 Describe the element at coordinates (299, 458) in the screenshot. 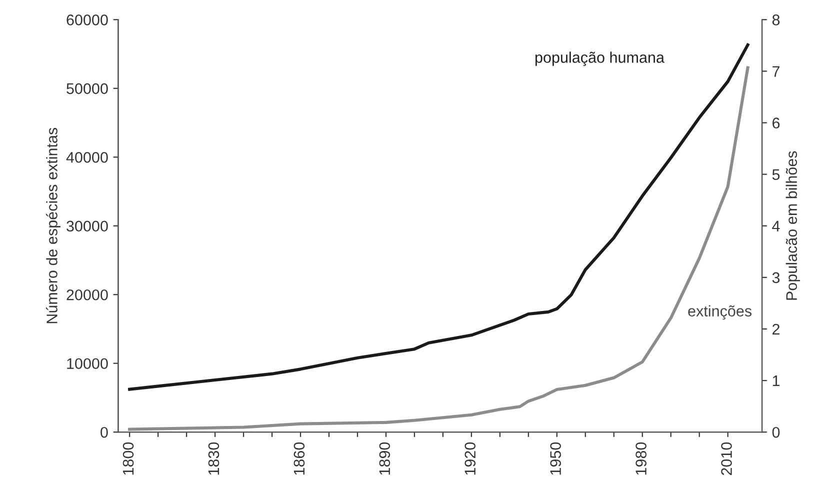

I see `x-tick-label: 1860` at that location.